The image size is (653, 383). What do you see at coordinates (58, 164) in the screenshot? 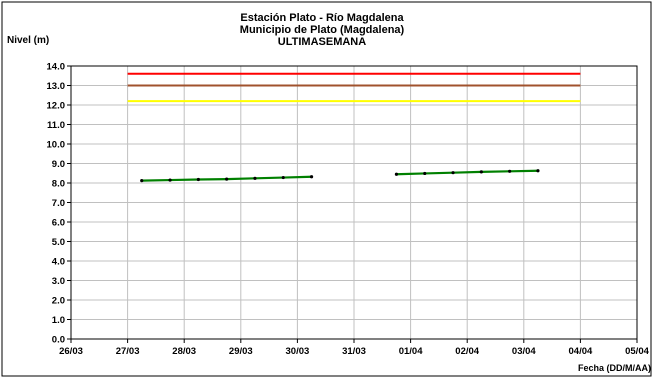
I see `y-tick-label: 9.0` at bounding box center [58, 164].